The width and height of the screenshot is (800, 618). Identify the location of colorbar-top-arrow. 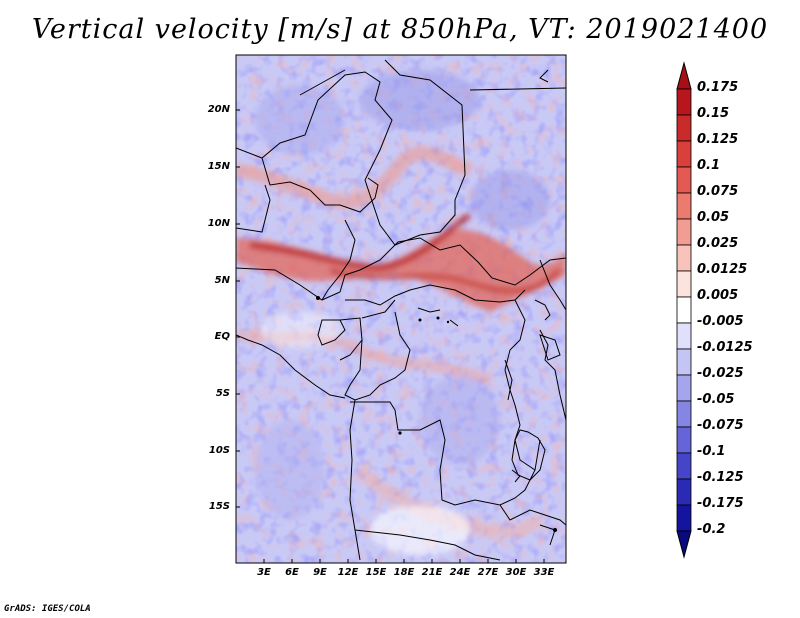
(684, 75).